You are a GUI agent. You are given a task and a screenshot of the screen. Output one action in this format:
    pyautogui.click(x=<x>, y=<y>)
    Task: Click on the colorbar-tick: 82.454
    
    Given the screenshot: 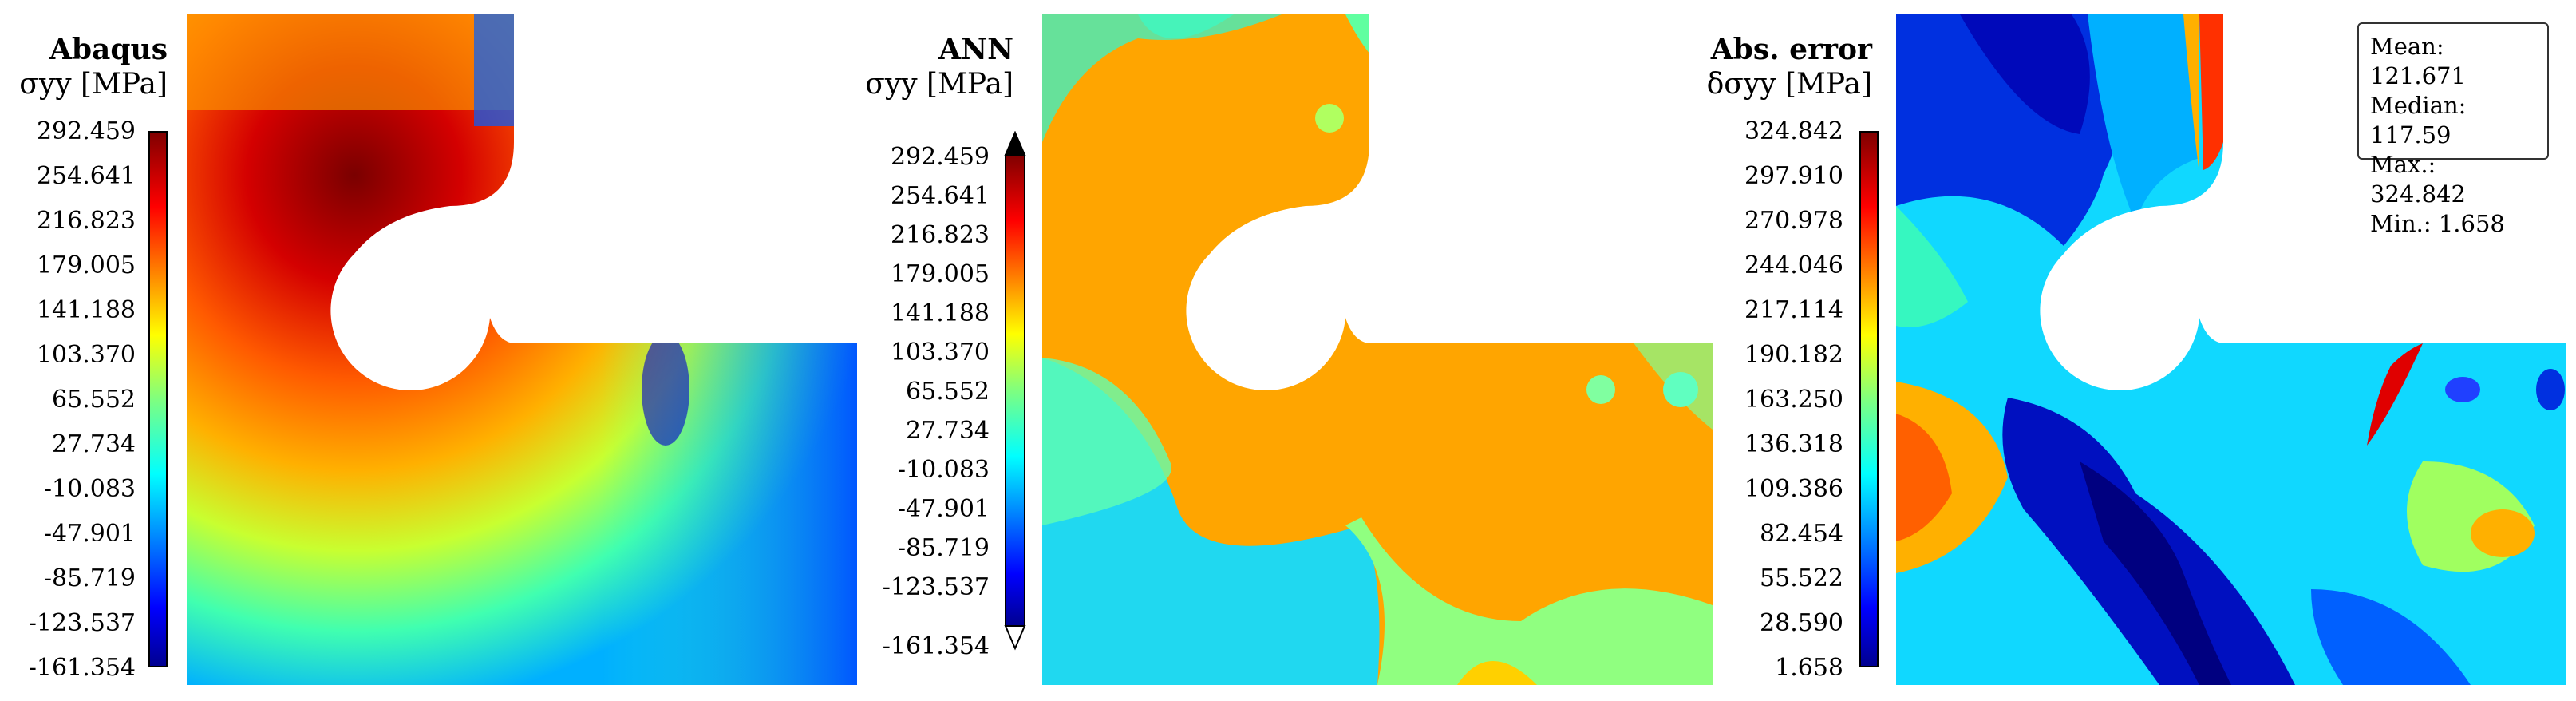 What is the action you would take?
    pyautogui.click(x=1801, y=534)
    